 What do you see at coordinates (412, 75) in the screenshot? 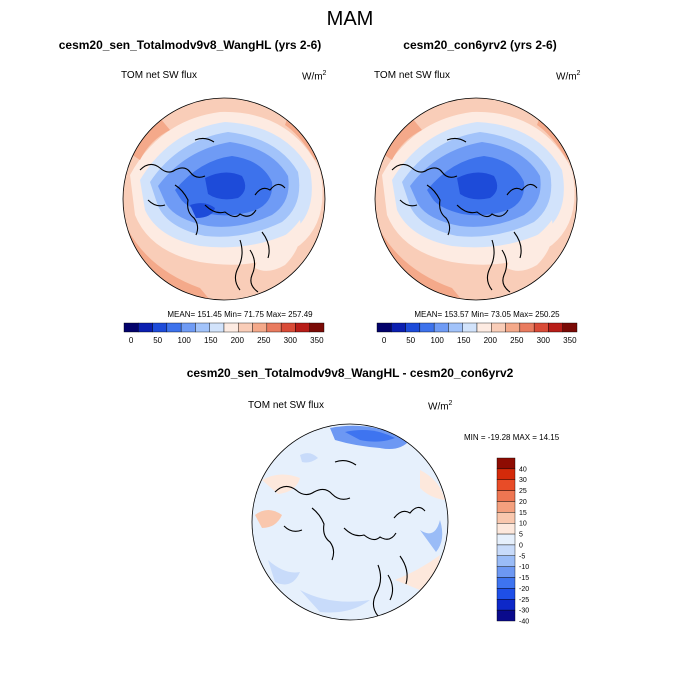
I see `panel2-variable-label: TOM net SW flux` at bounding box center [412, 75].